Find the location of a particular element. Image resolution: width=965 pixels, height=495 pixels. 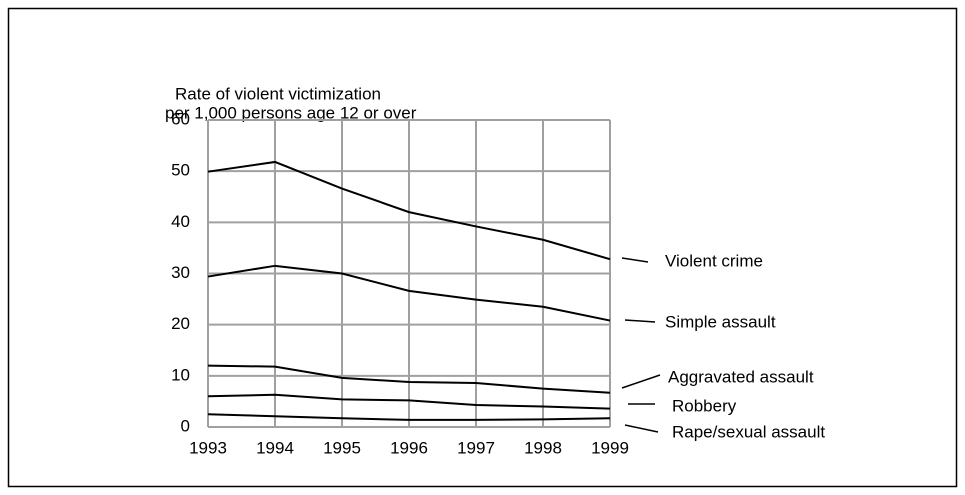

y-tick-label: 60 is located at coordinates (180, 118).